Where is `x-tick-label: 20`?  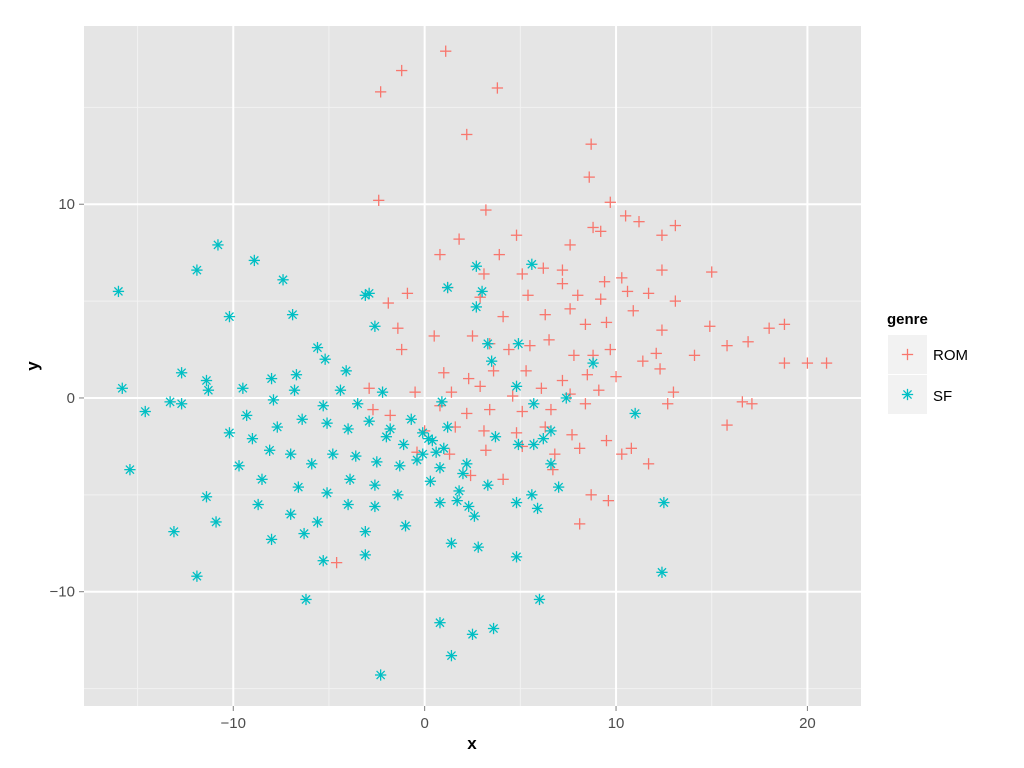 x-tick-label: 20 is located at coordinates (807, 723).